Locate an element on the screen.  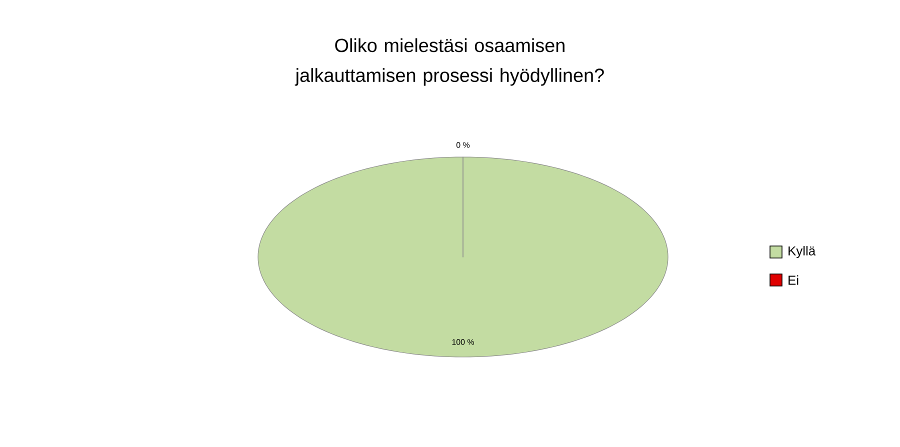
chart-title: Oliko mielestäsi osaamisen jalkauttamisen prosessi hyödyllinen? is located at coordinates (449, 62).